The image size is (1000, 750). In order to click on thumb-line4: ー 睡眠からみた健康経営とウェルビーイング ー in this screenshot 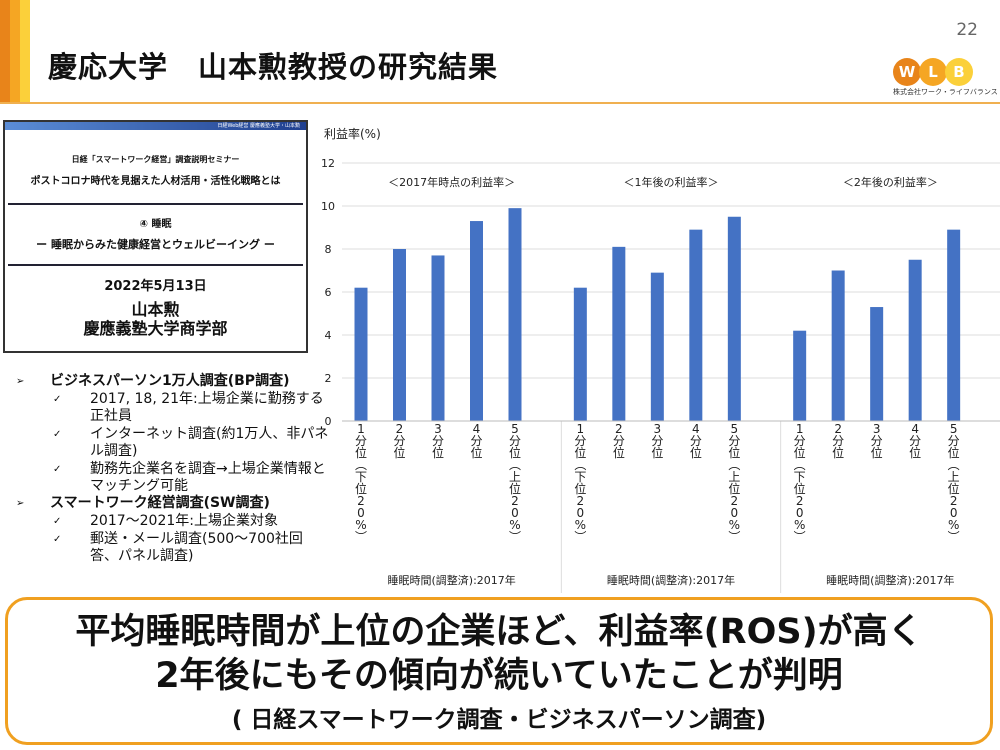, I will do `click(155, 244)`.